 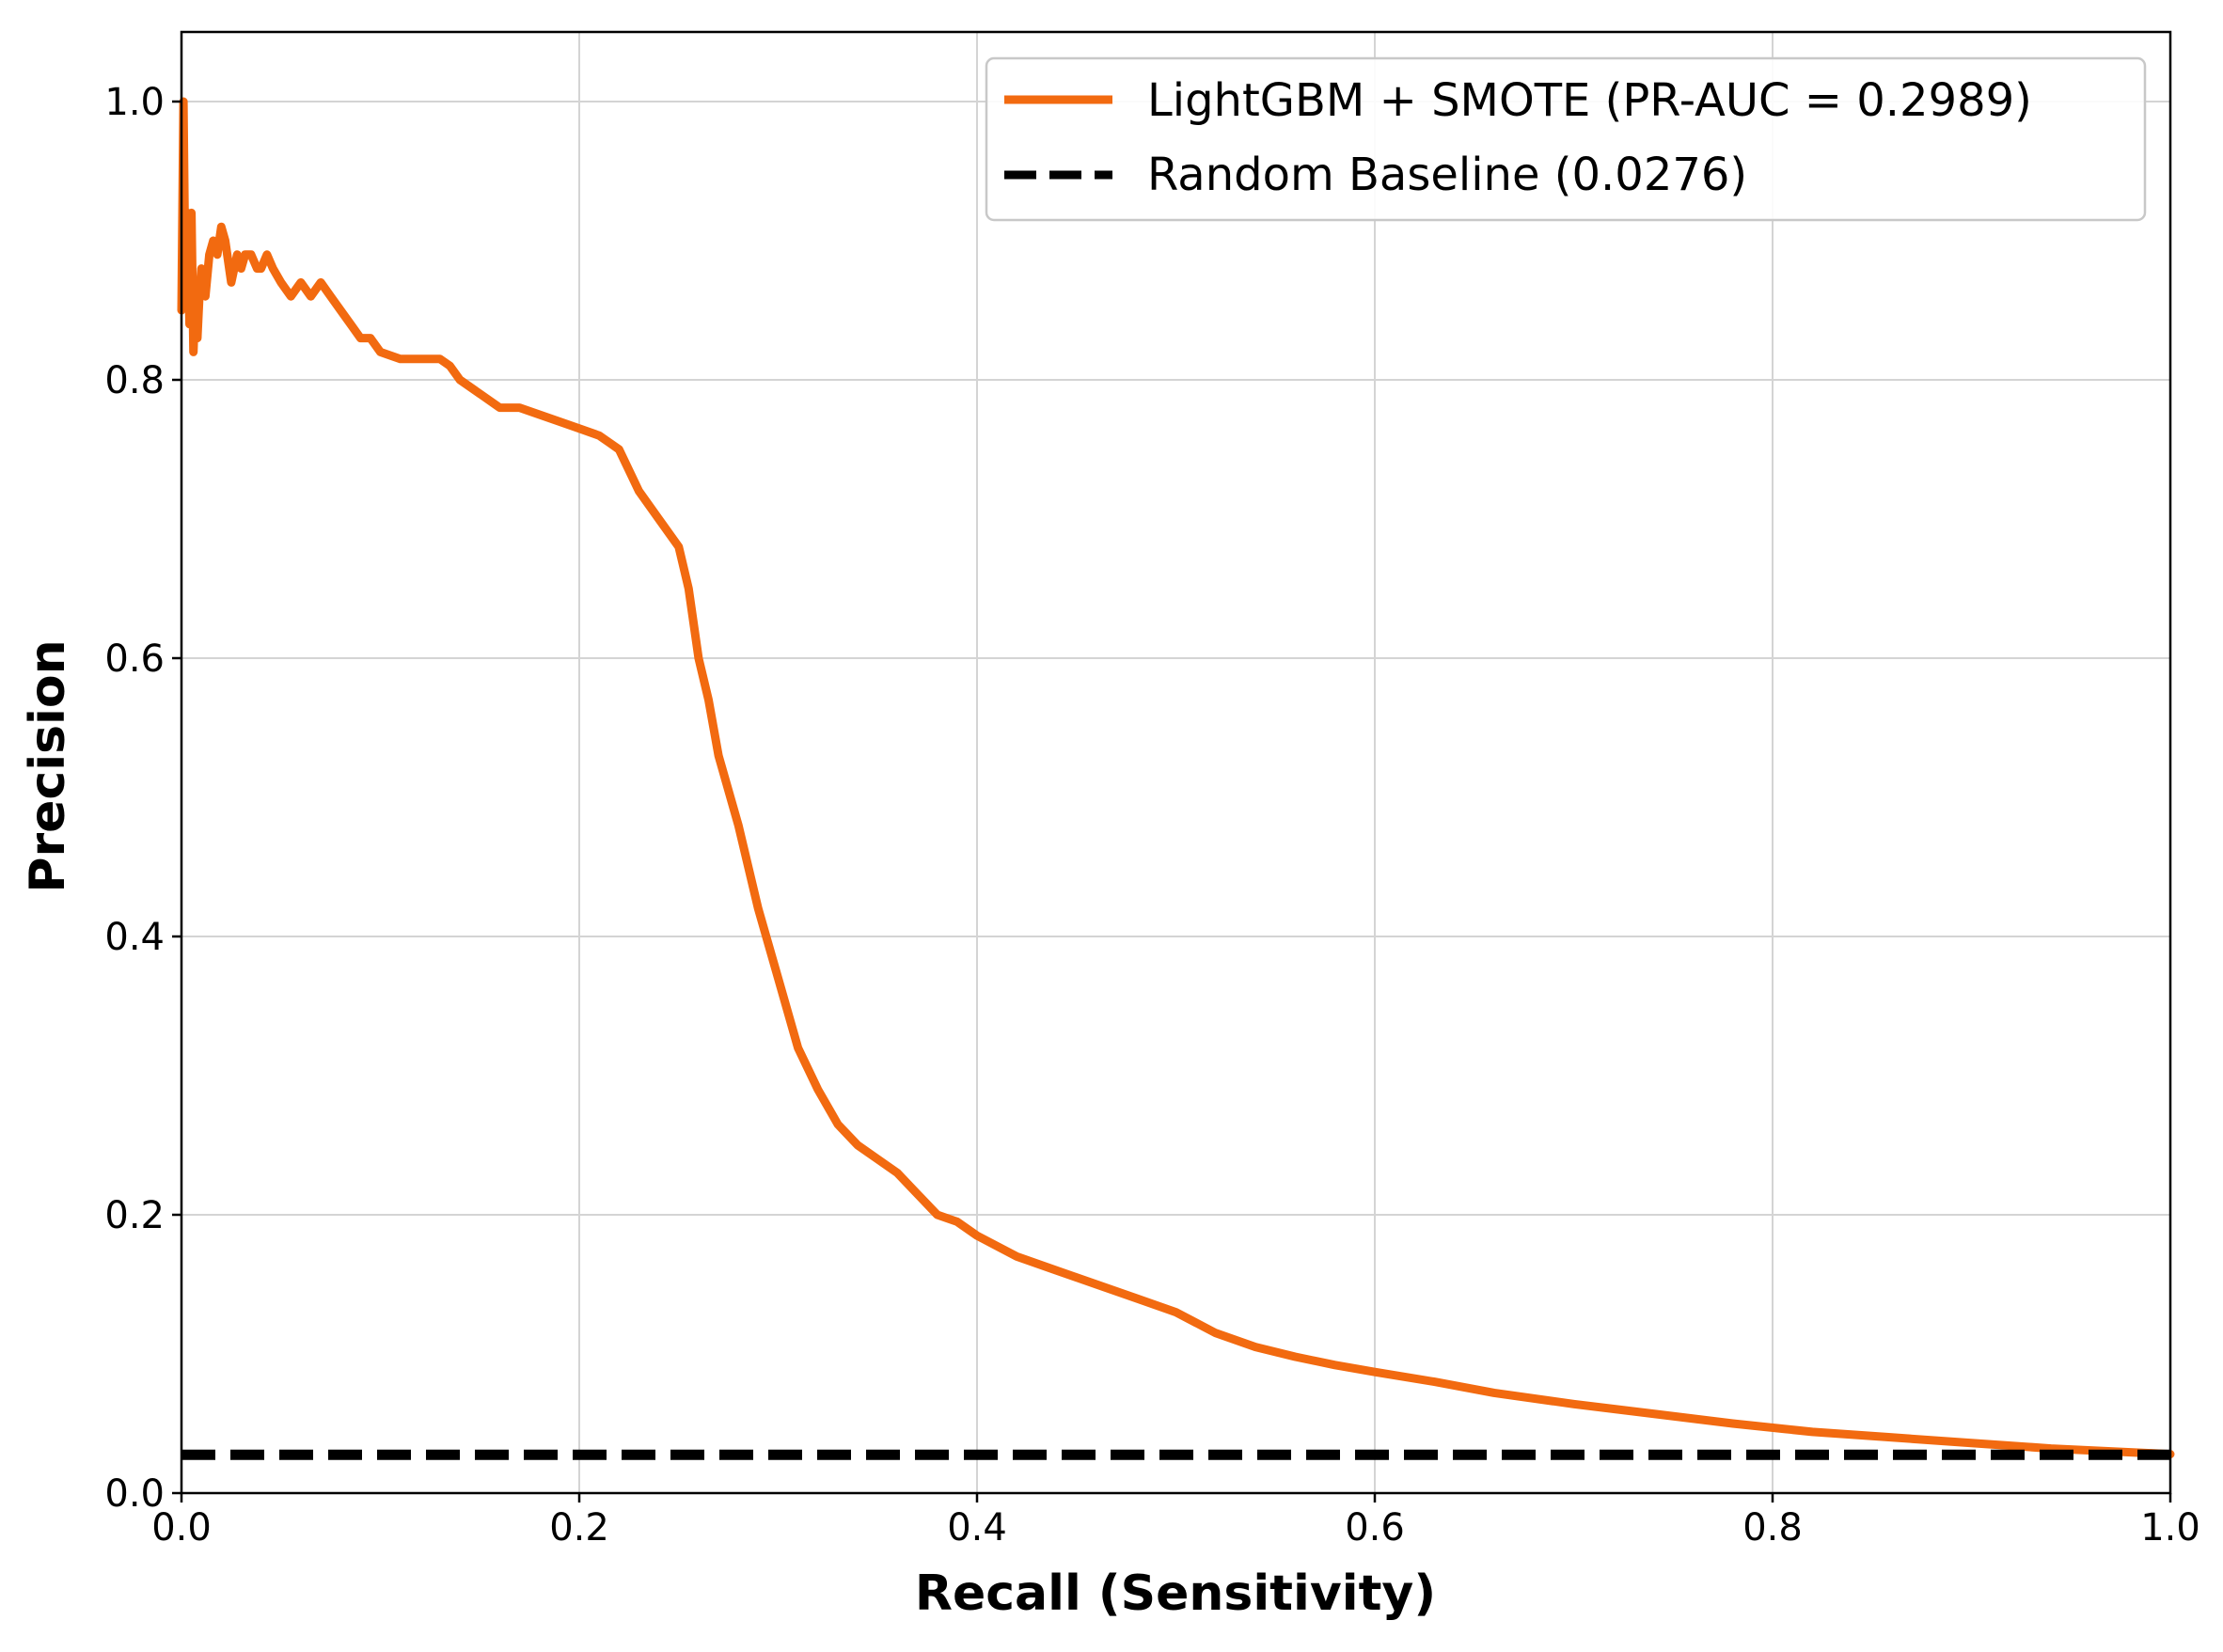 I want to click on x-tick-label: 0.6, so click(x=1375, y=1528).